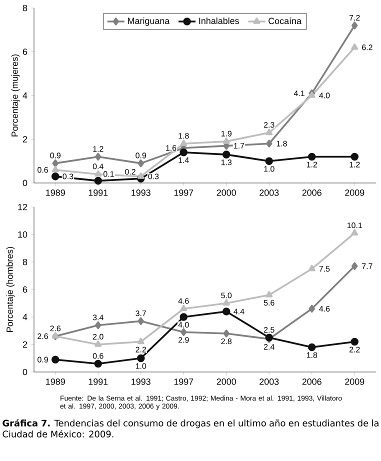 This screenshot has height=461, width=381. What do you see at coordinates (23, 234) in the screenshot?
I see `y-tick-label: 10` at bounding box center [23, 234].